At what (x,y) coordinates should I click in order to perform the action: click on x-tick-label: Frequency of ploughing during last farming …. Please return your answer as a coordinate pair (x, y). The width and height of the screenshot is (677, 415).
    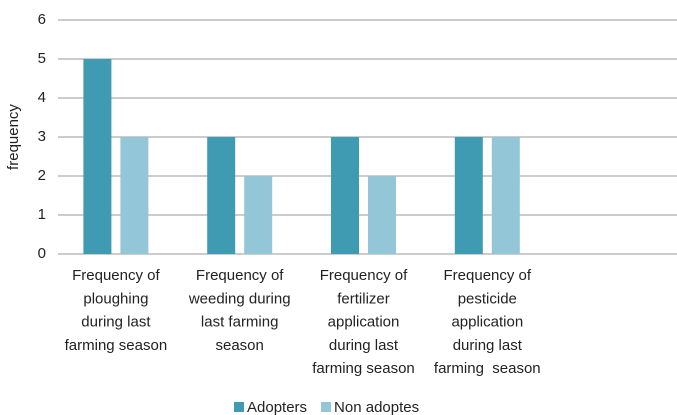
    Looking at the image, I should click on (116, 310).